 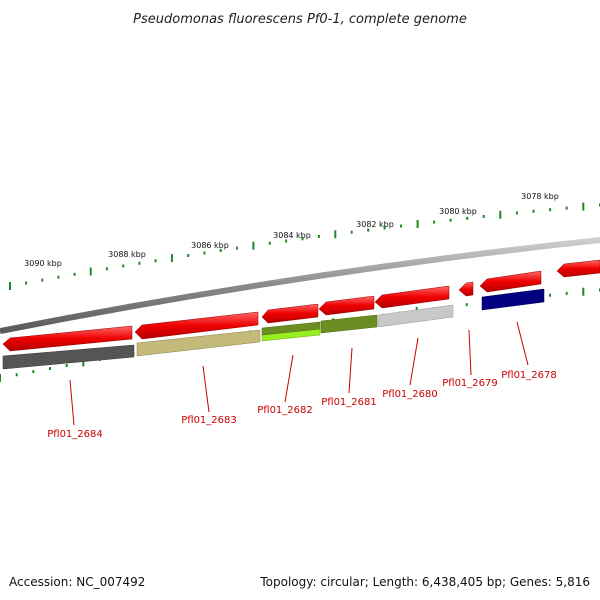 What do you see at coordinates (349, 402) in the screenshot?
I see `gene-label-2681: Pfl01_2681` at bounding box center [349, 402].